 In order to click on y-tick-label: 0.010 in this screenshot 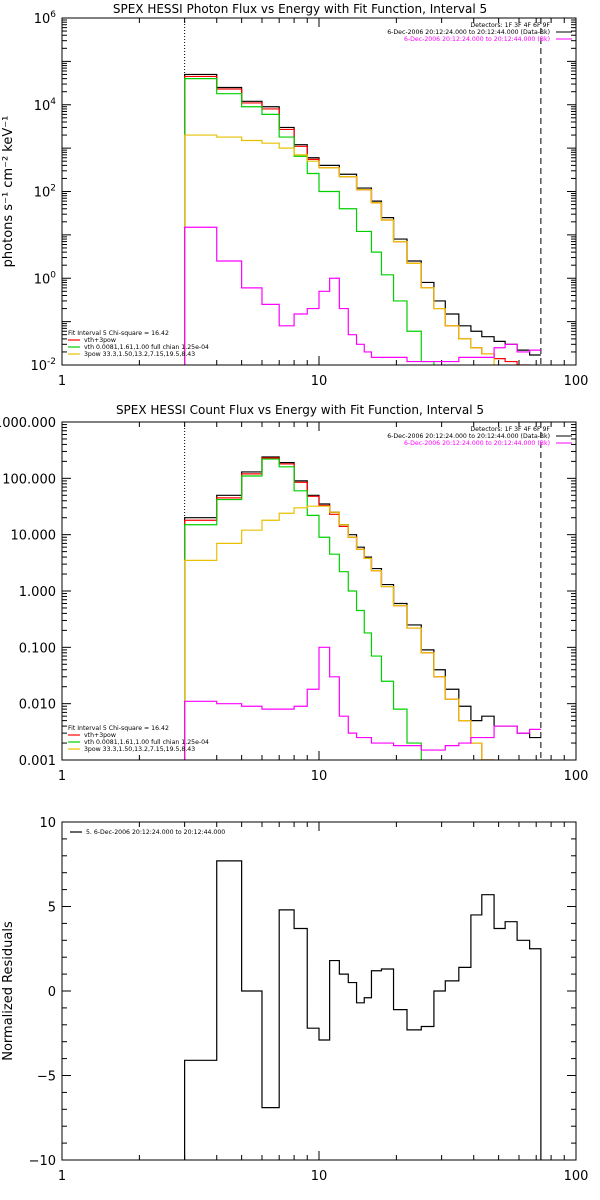, I will do `click(37, 705)`.